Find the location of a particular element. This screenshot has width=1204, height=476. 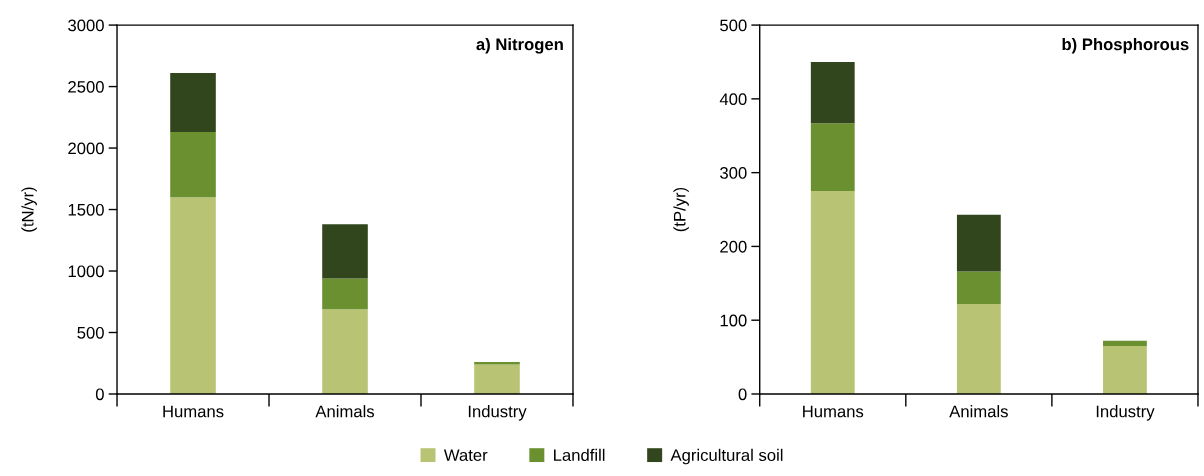

legend-label: Water is located at coordinates (465, 455).